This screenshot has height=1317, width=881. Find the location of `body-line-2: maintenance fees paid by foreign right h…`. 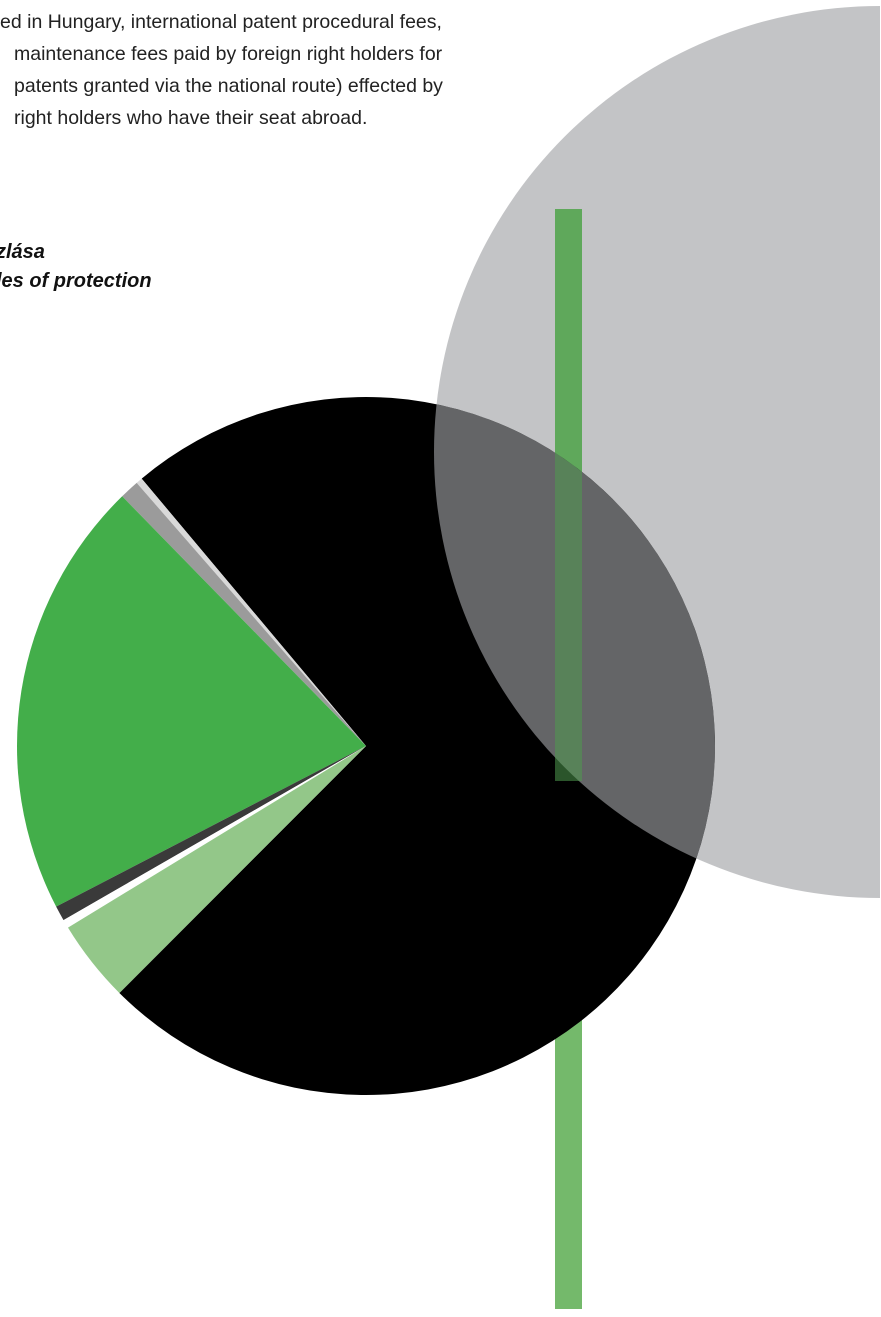

body-line-2: maintenance fees paid by foreign right h… is located at coordinates (228, 54).